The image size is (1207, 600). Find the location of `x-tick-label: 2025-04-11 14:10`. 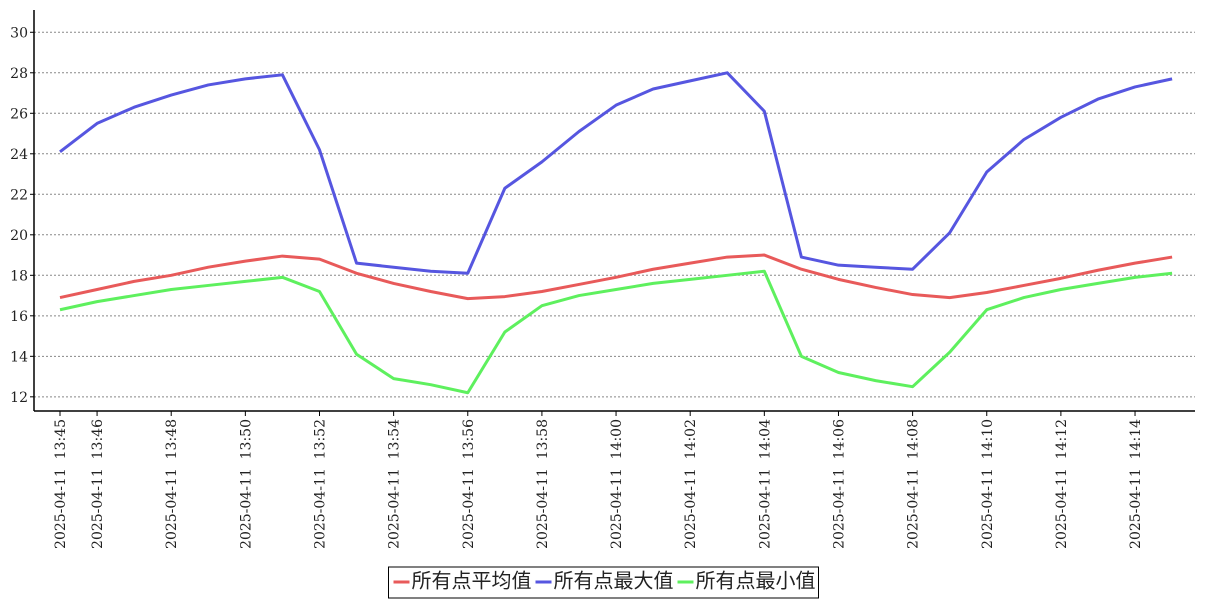

x-tick-label: 2025-04-11 14:10 is located at coordinates (988, 484).